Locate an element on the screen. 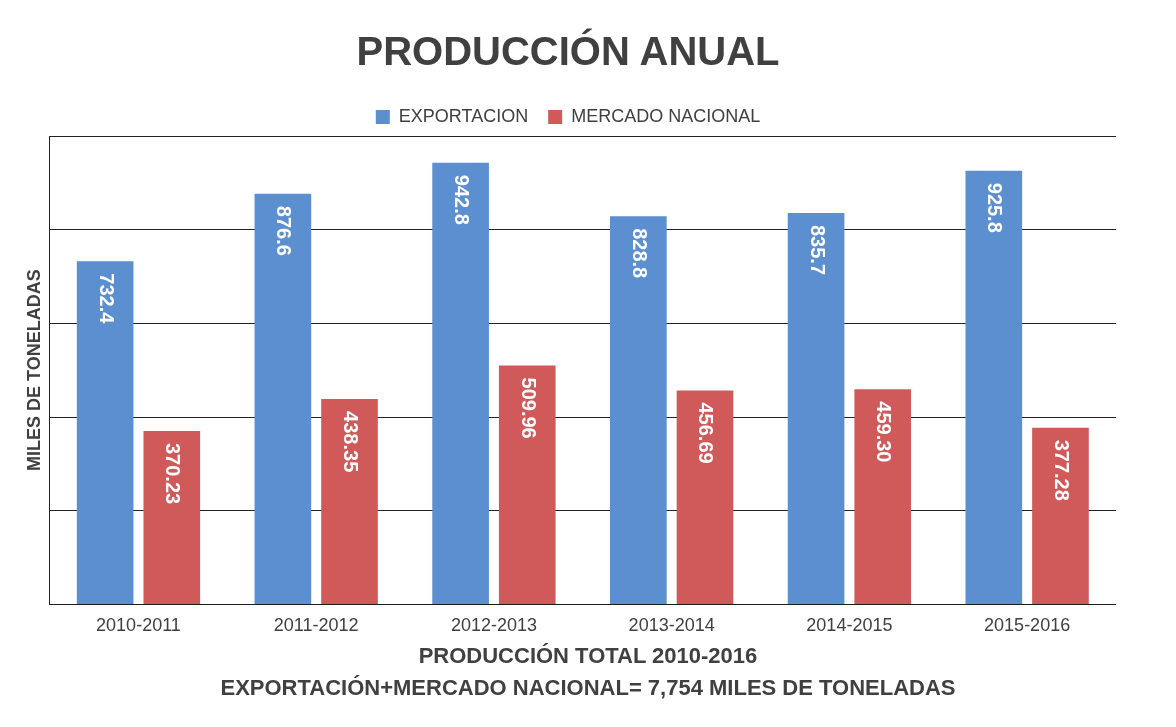 The image size is (1176, 727). text: PRODUCCIÓN TOTAL 2010-2016 is located at coordinates (588, 656).